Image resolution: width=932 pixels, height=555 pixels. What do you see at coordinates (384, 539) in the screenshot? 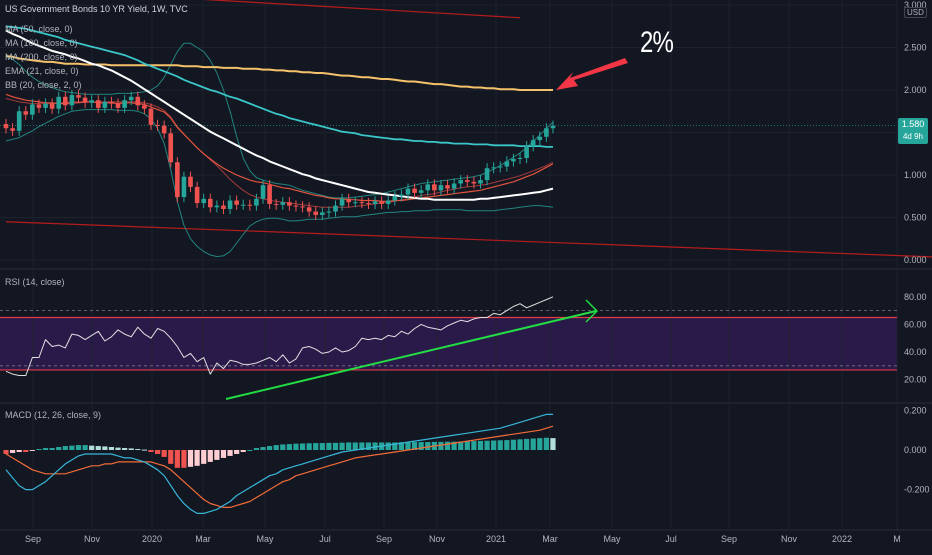
I see `time-tick-label: Sep` at bounding box center [384, 539].